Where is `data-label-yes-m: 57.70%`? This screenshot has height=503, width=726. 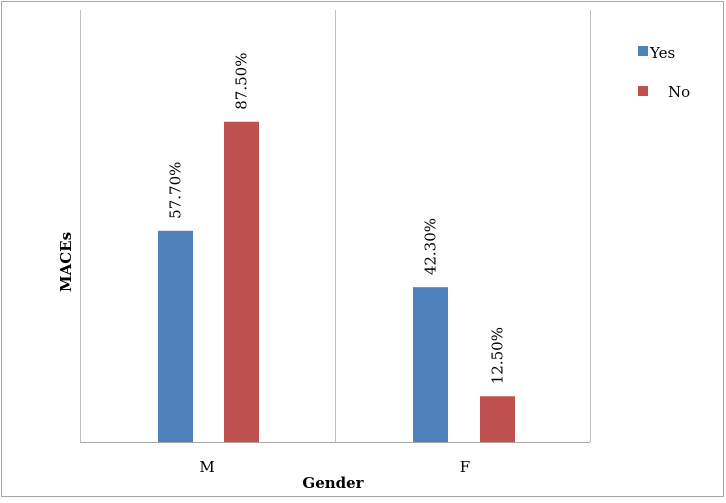
data-label-yes-m: 57.70% is located at coordinates (176, 190).